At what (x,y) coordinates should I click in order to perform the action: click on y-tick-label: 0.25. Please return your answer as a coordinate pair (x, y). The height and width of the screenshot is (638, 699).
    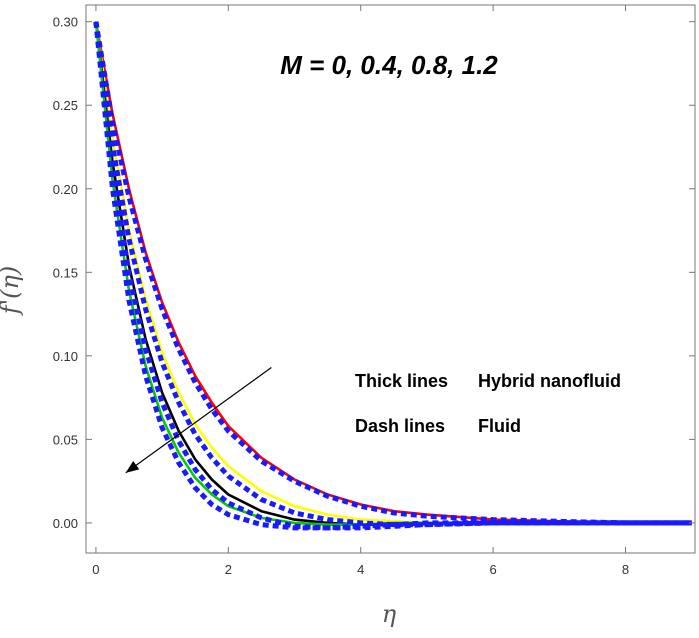
    Looking at the image, I should click on (65, 105).